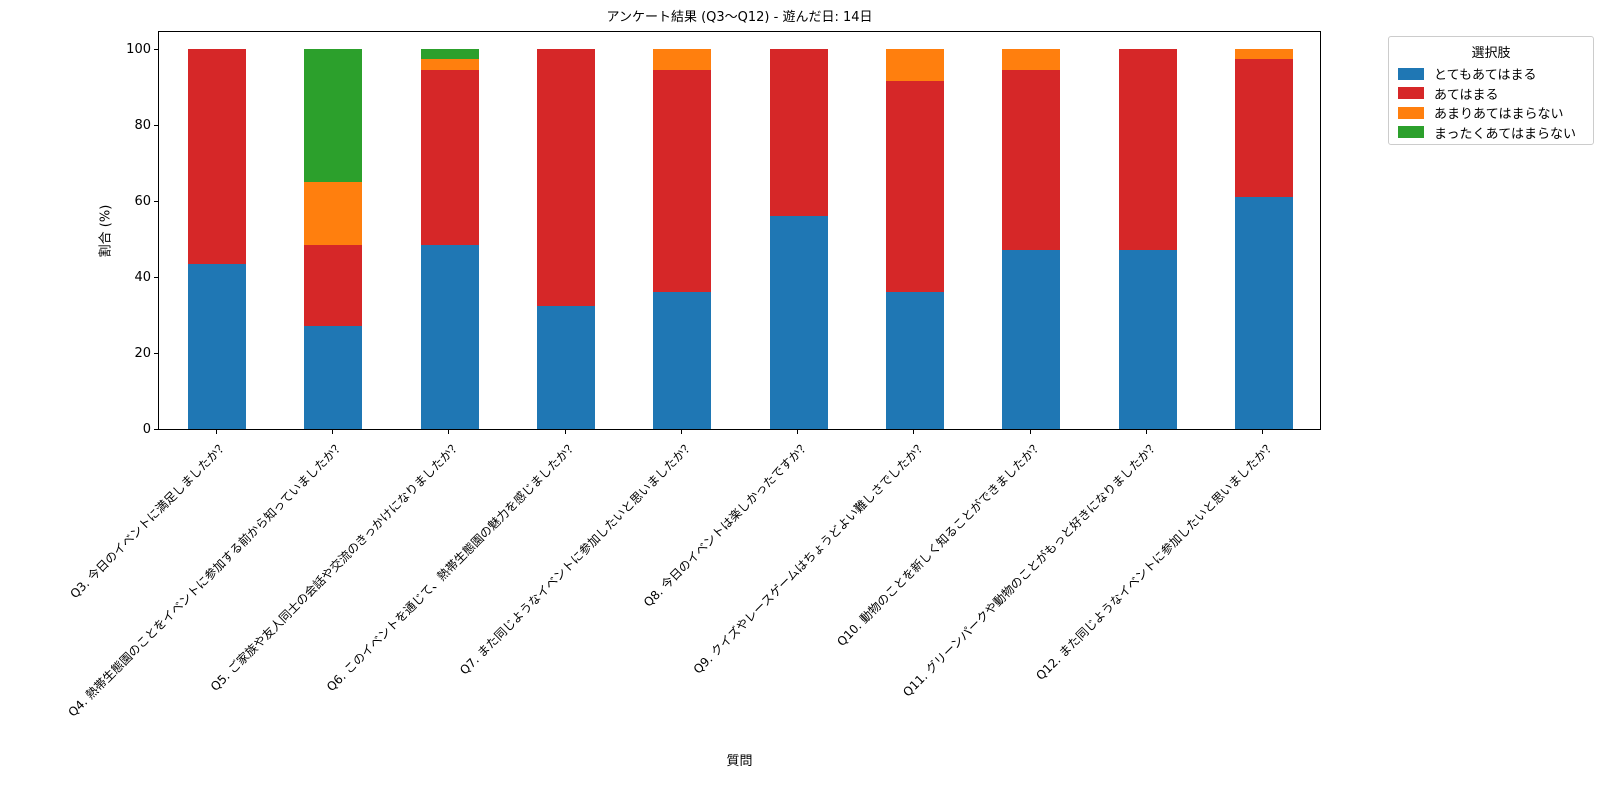  I want to click on y-tick-label: 40, so click(142, 277).